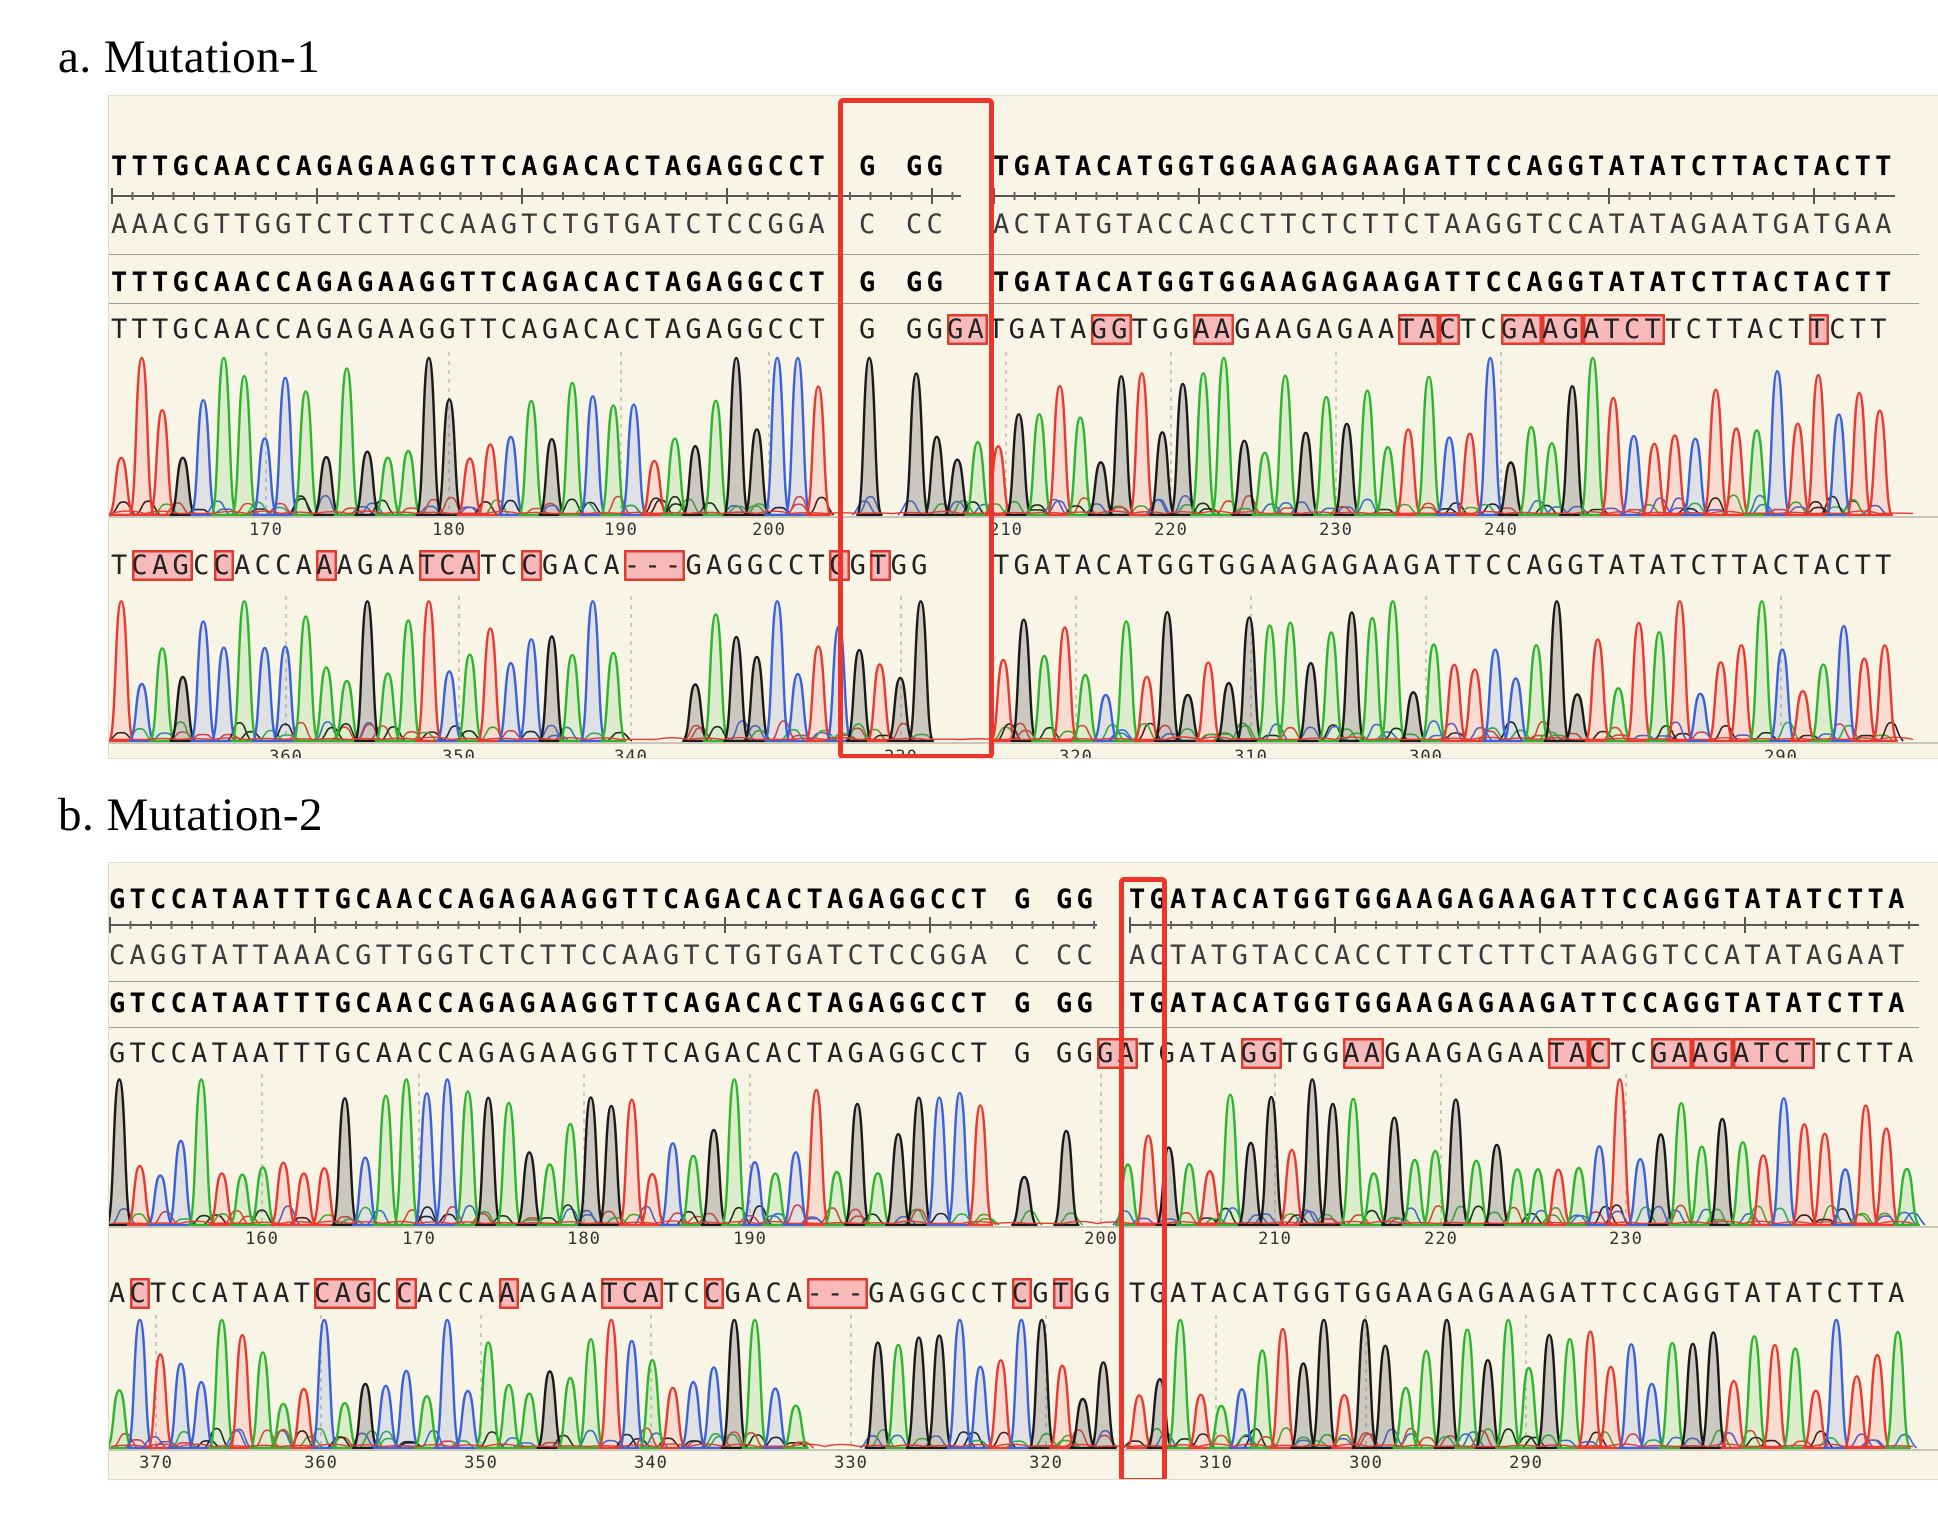 The height and width of the screenshot is (1536, 1938). Describe the element at coordinates (1774, 1053) in the screenshot. I see `base-mismatch-highlight: ATCT` at that location.